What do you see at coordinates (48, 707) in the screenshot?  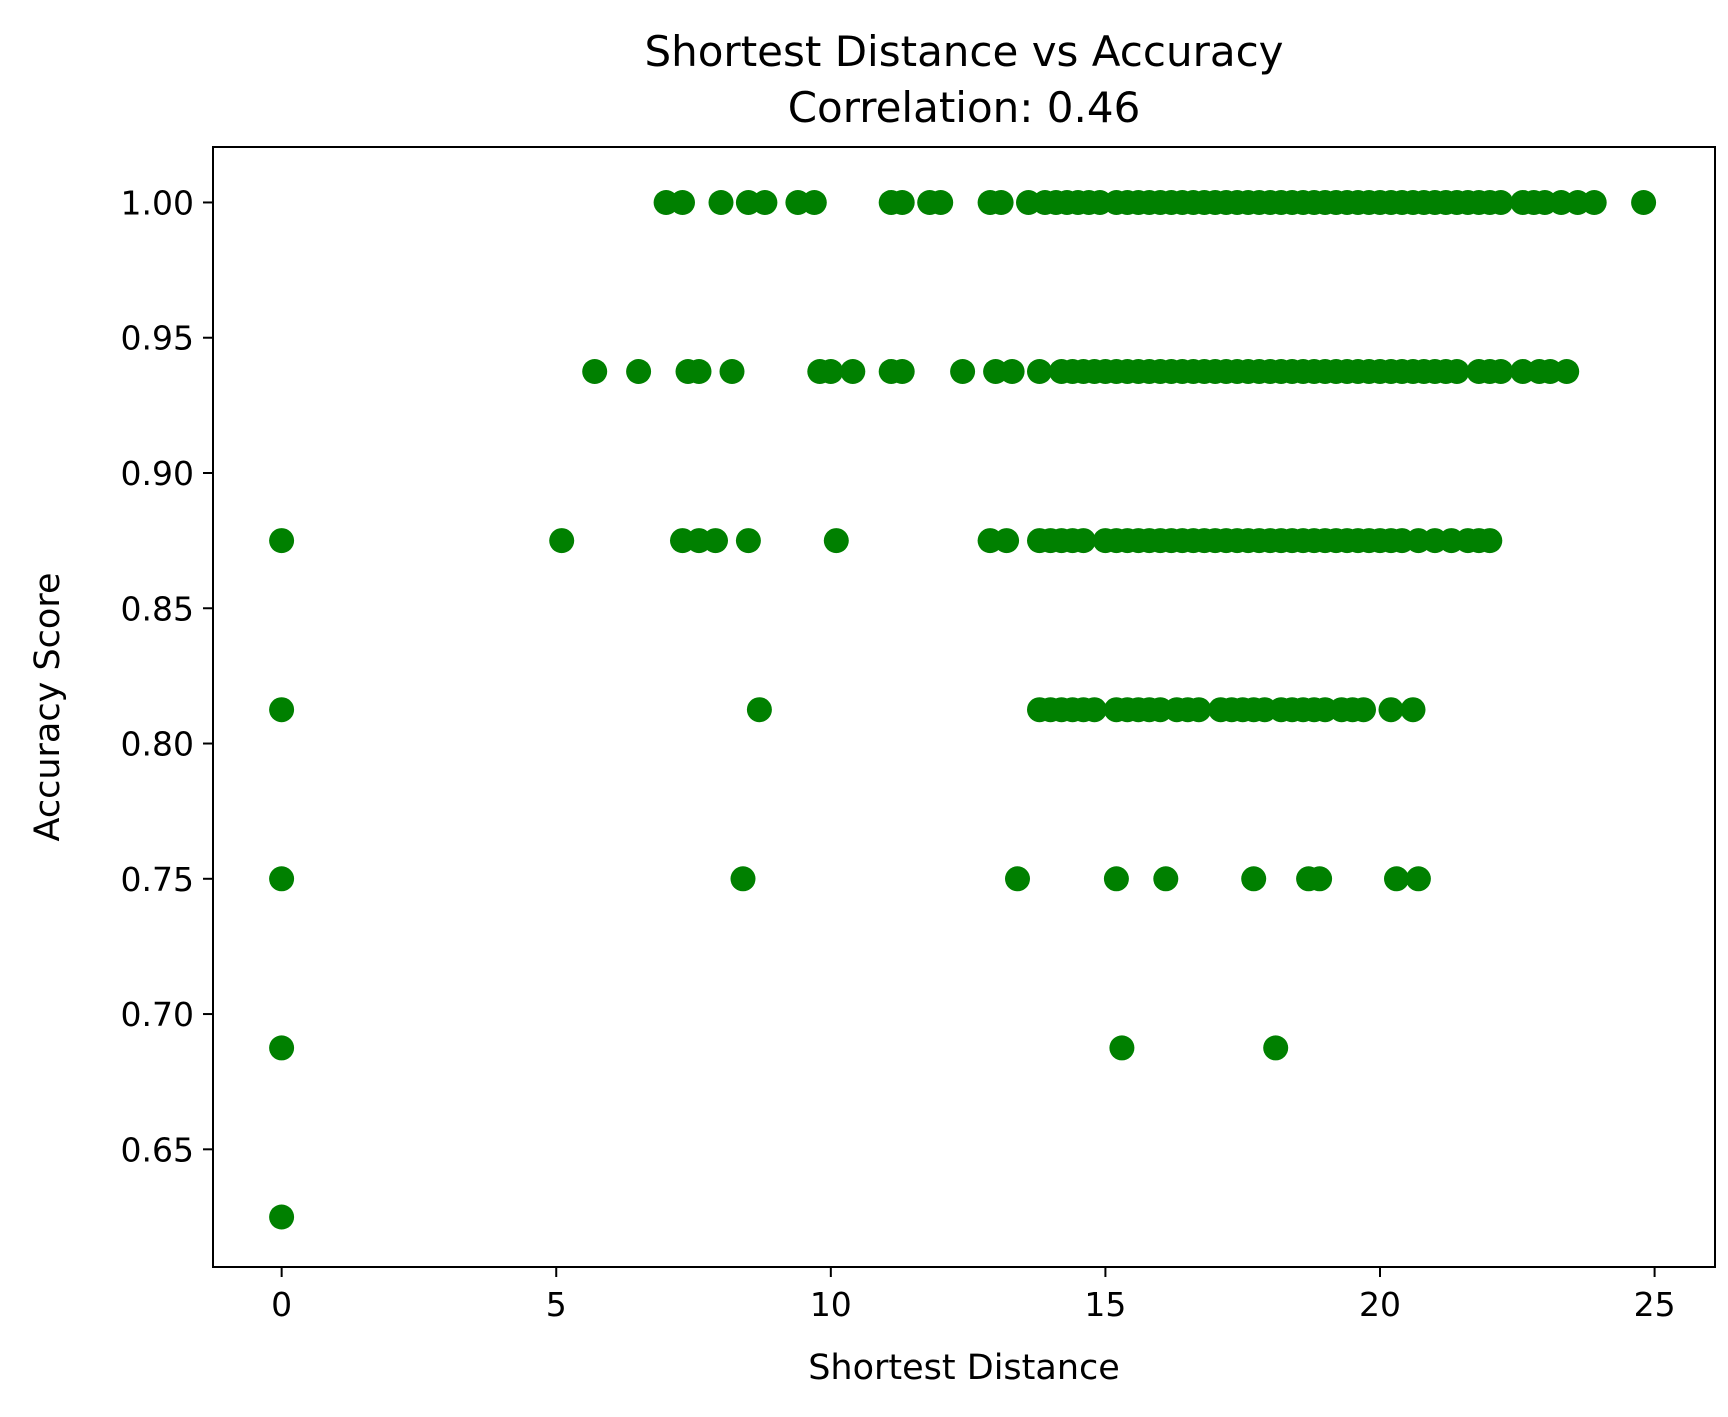 I see `y-axis-label: Accuracy Score` at bounding box center [48, 707].